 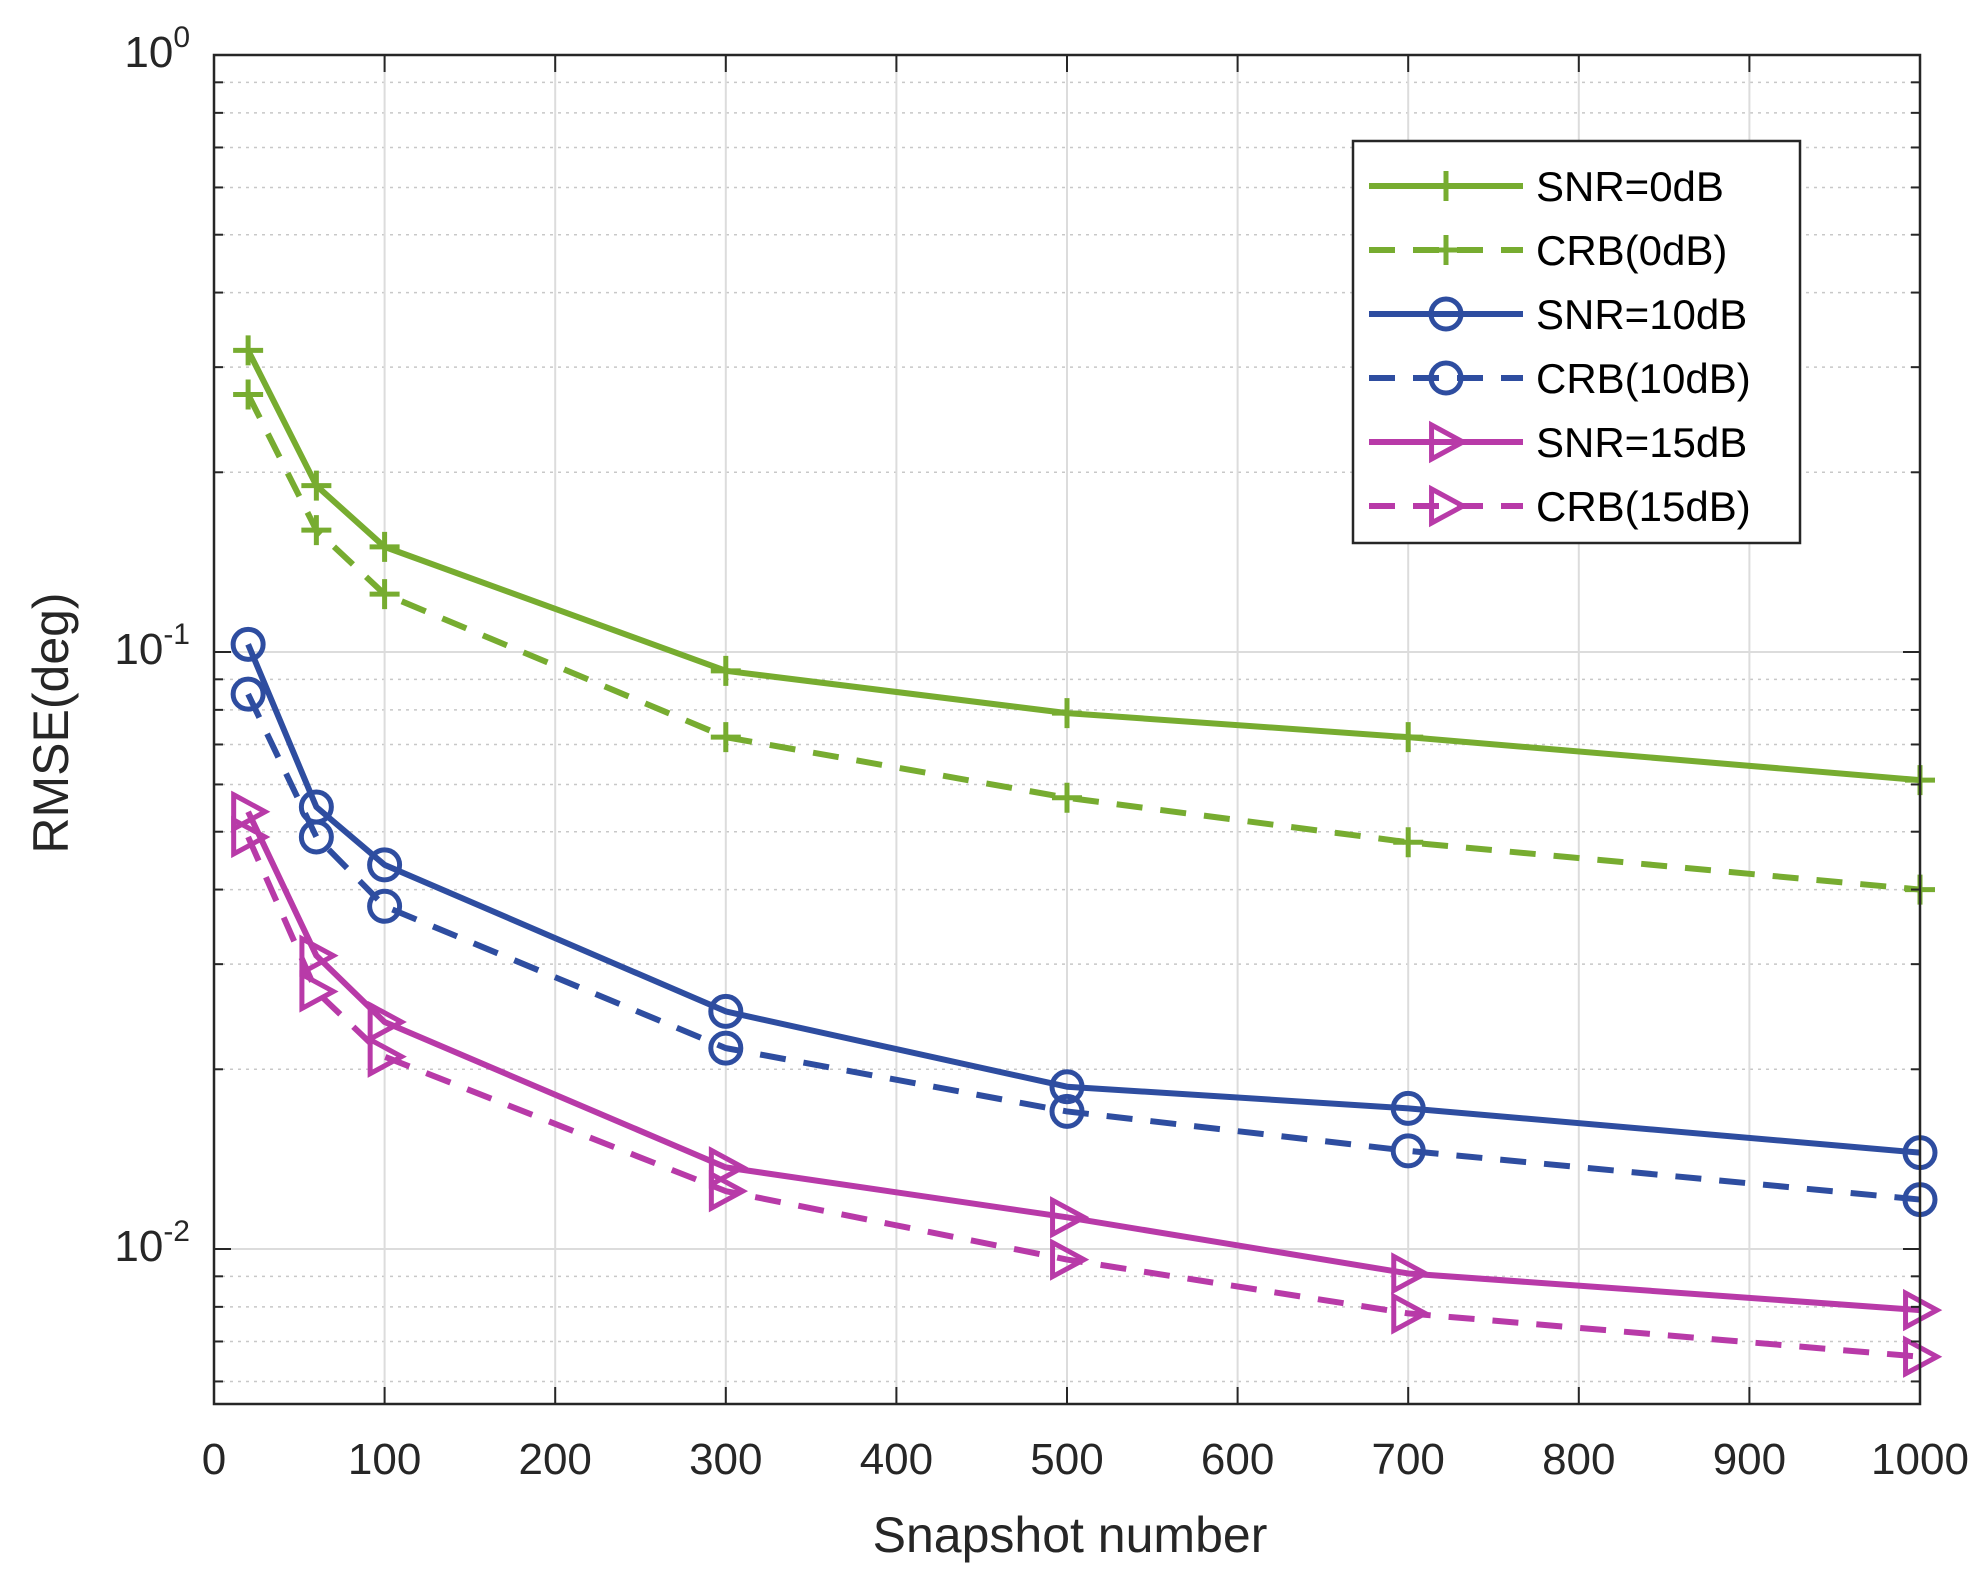 What do you see at coordinates (384, 1459) in the screenshot?
I see `x-tick-label: 100` at bounding box center [384, 1459].